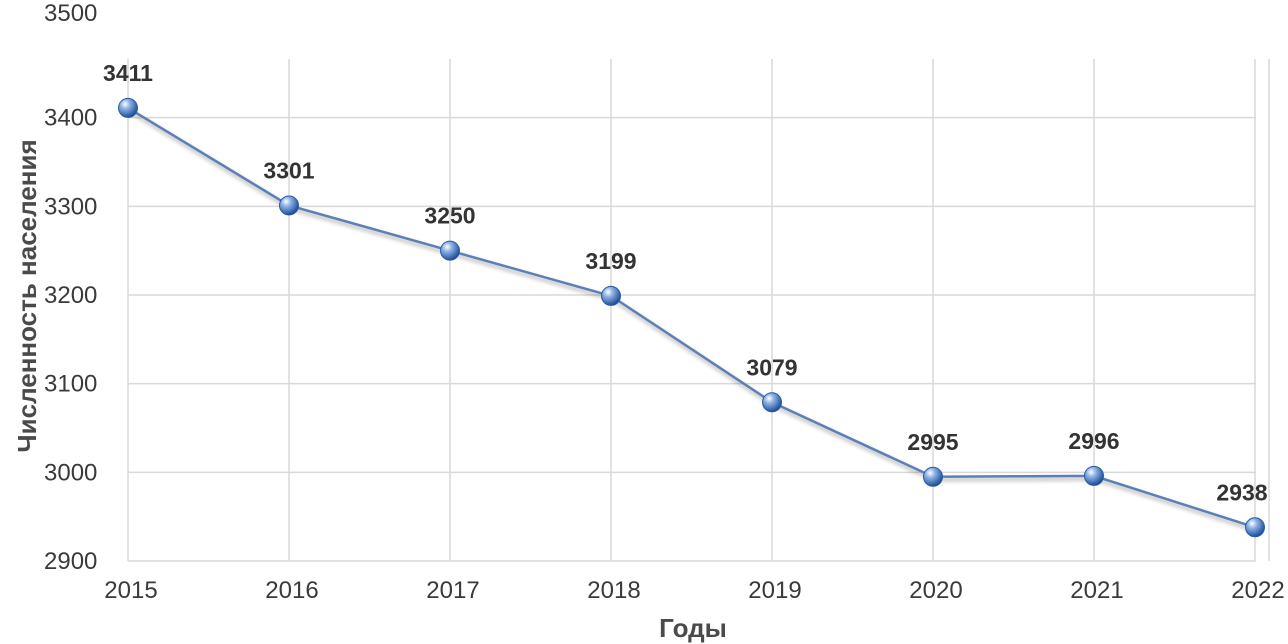 The width and height of the screenshot is (1288, 644). Describe the element at coordinates (774, 590) in the screenshot. I see `x-tick-label: 2019` at that location.